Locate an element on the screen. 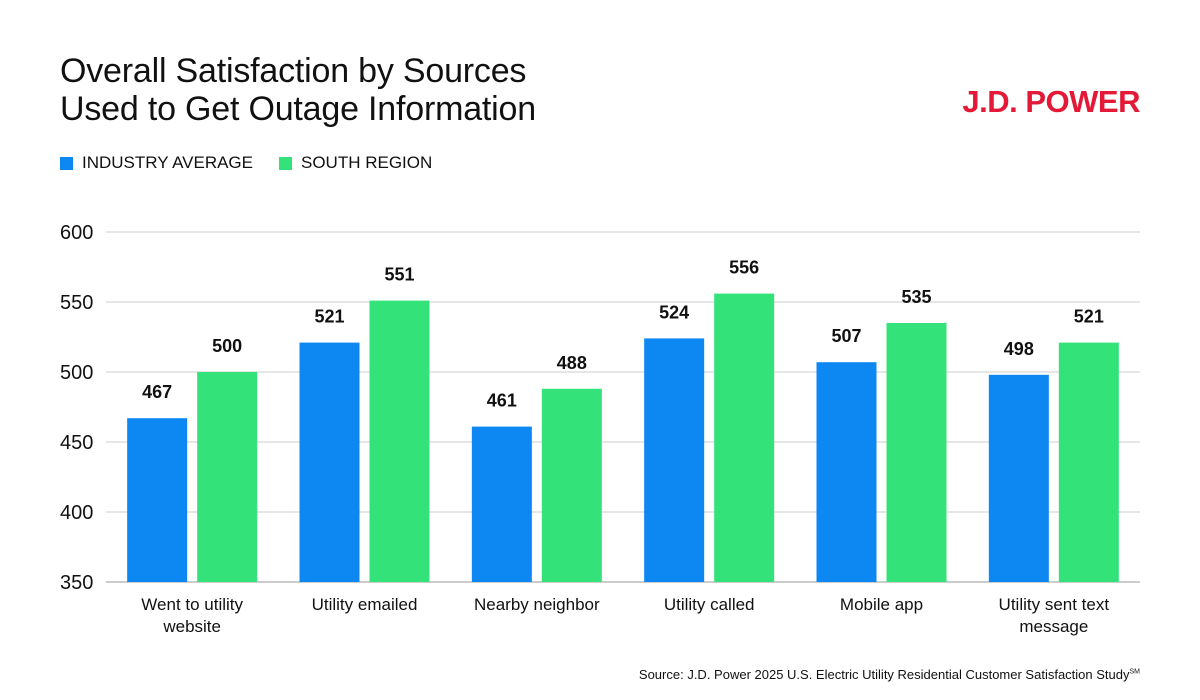 The width and height of the screenshot is (1200, 700). legend-label-south-region: SOUTH REGION is located at coordinates (367, 162).